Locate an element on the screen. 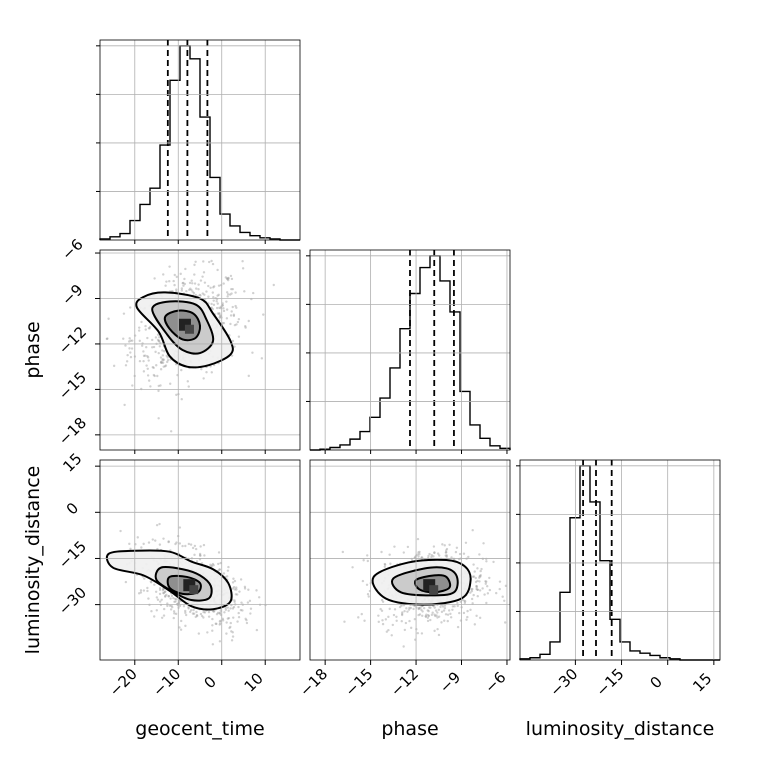 Image resolution: width=760 pixels, height=760 pixels. panel-frame is located at coordinates (620, 560).